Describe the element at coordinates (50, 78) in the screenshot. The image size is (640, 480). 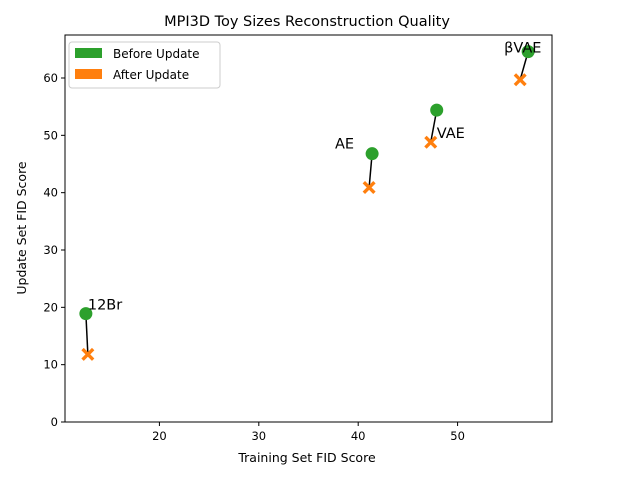
I see `y-tick-label: 60` at that location.